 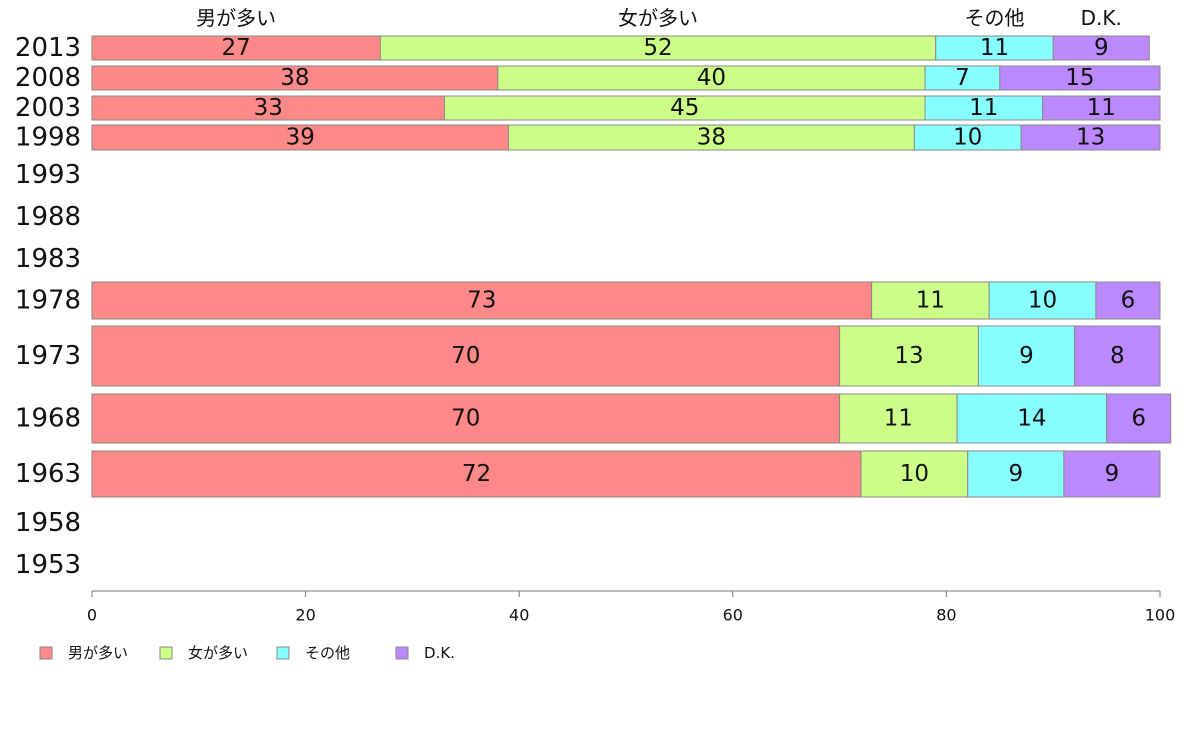 What do you see at coordinates (967, 138) in the screenshot?
I see `data-label-1998-s2: 10` at bounding box center [967, 138].